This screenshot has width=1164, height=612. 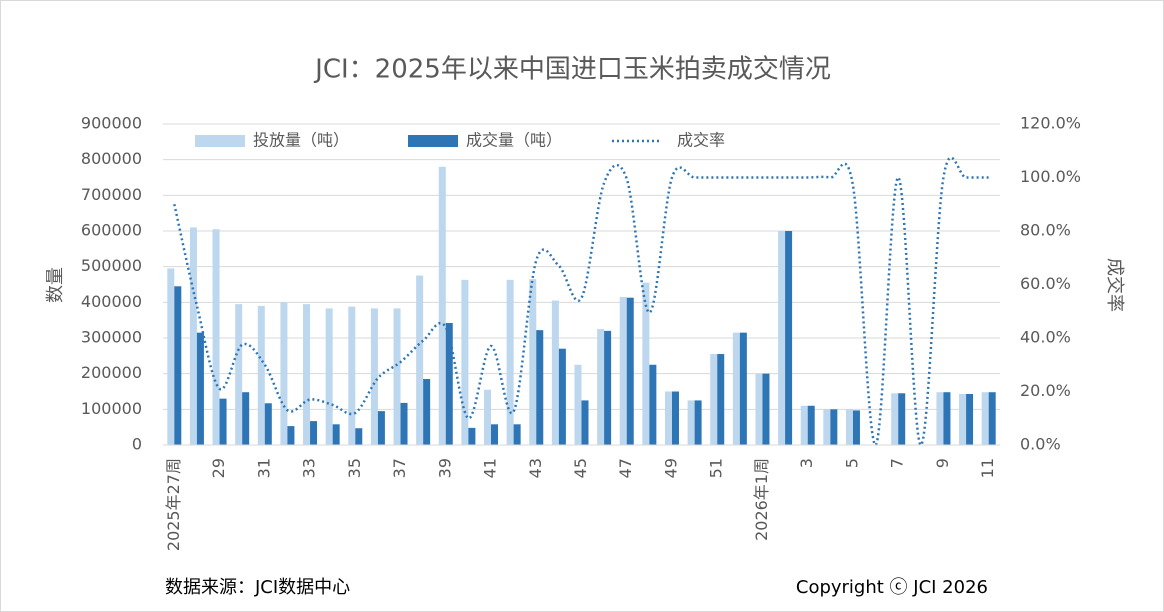 What do you see at coordinates (111, 265) in the screenshot?
I see `y-tick-label: 500000` at bounding box center [111, 265].